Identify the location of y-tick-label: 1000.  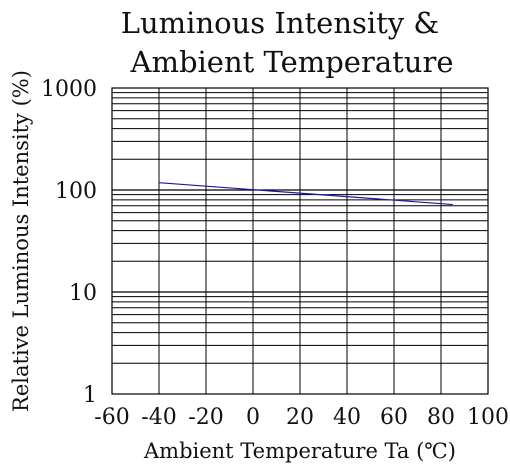
(69, 89).